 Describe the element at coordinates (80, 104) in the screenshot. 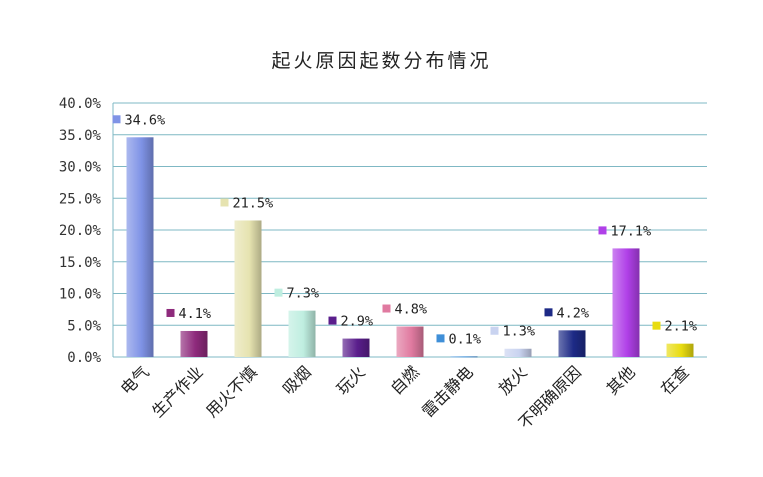

I see `y-tick-label: 40.0%` at that location.